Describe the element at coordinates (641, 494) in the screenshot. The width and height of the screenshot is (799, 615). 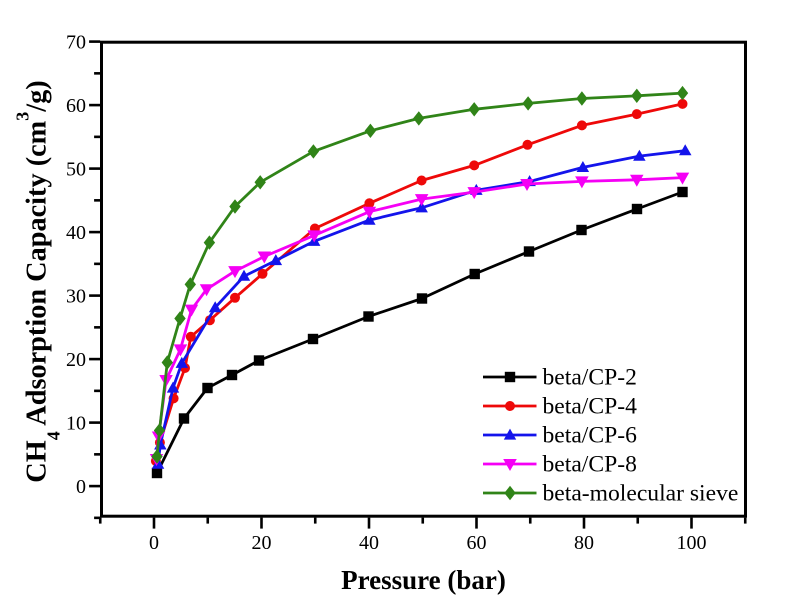
I see `svg-text: beta-molecular sieve` at that location.